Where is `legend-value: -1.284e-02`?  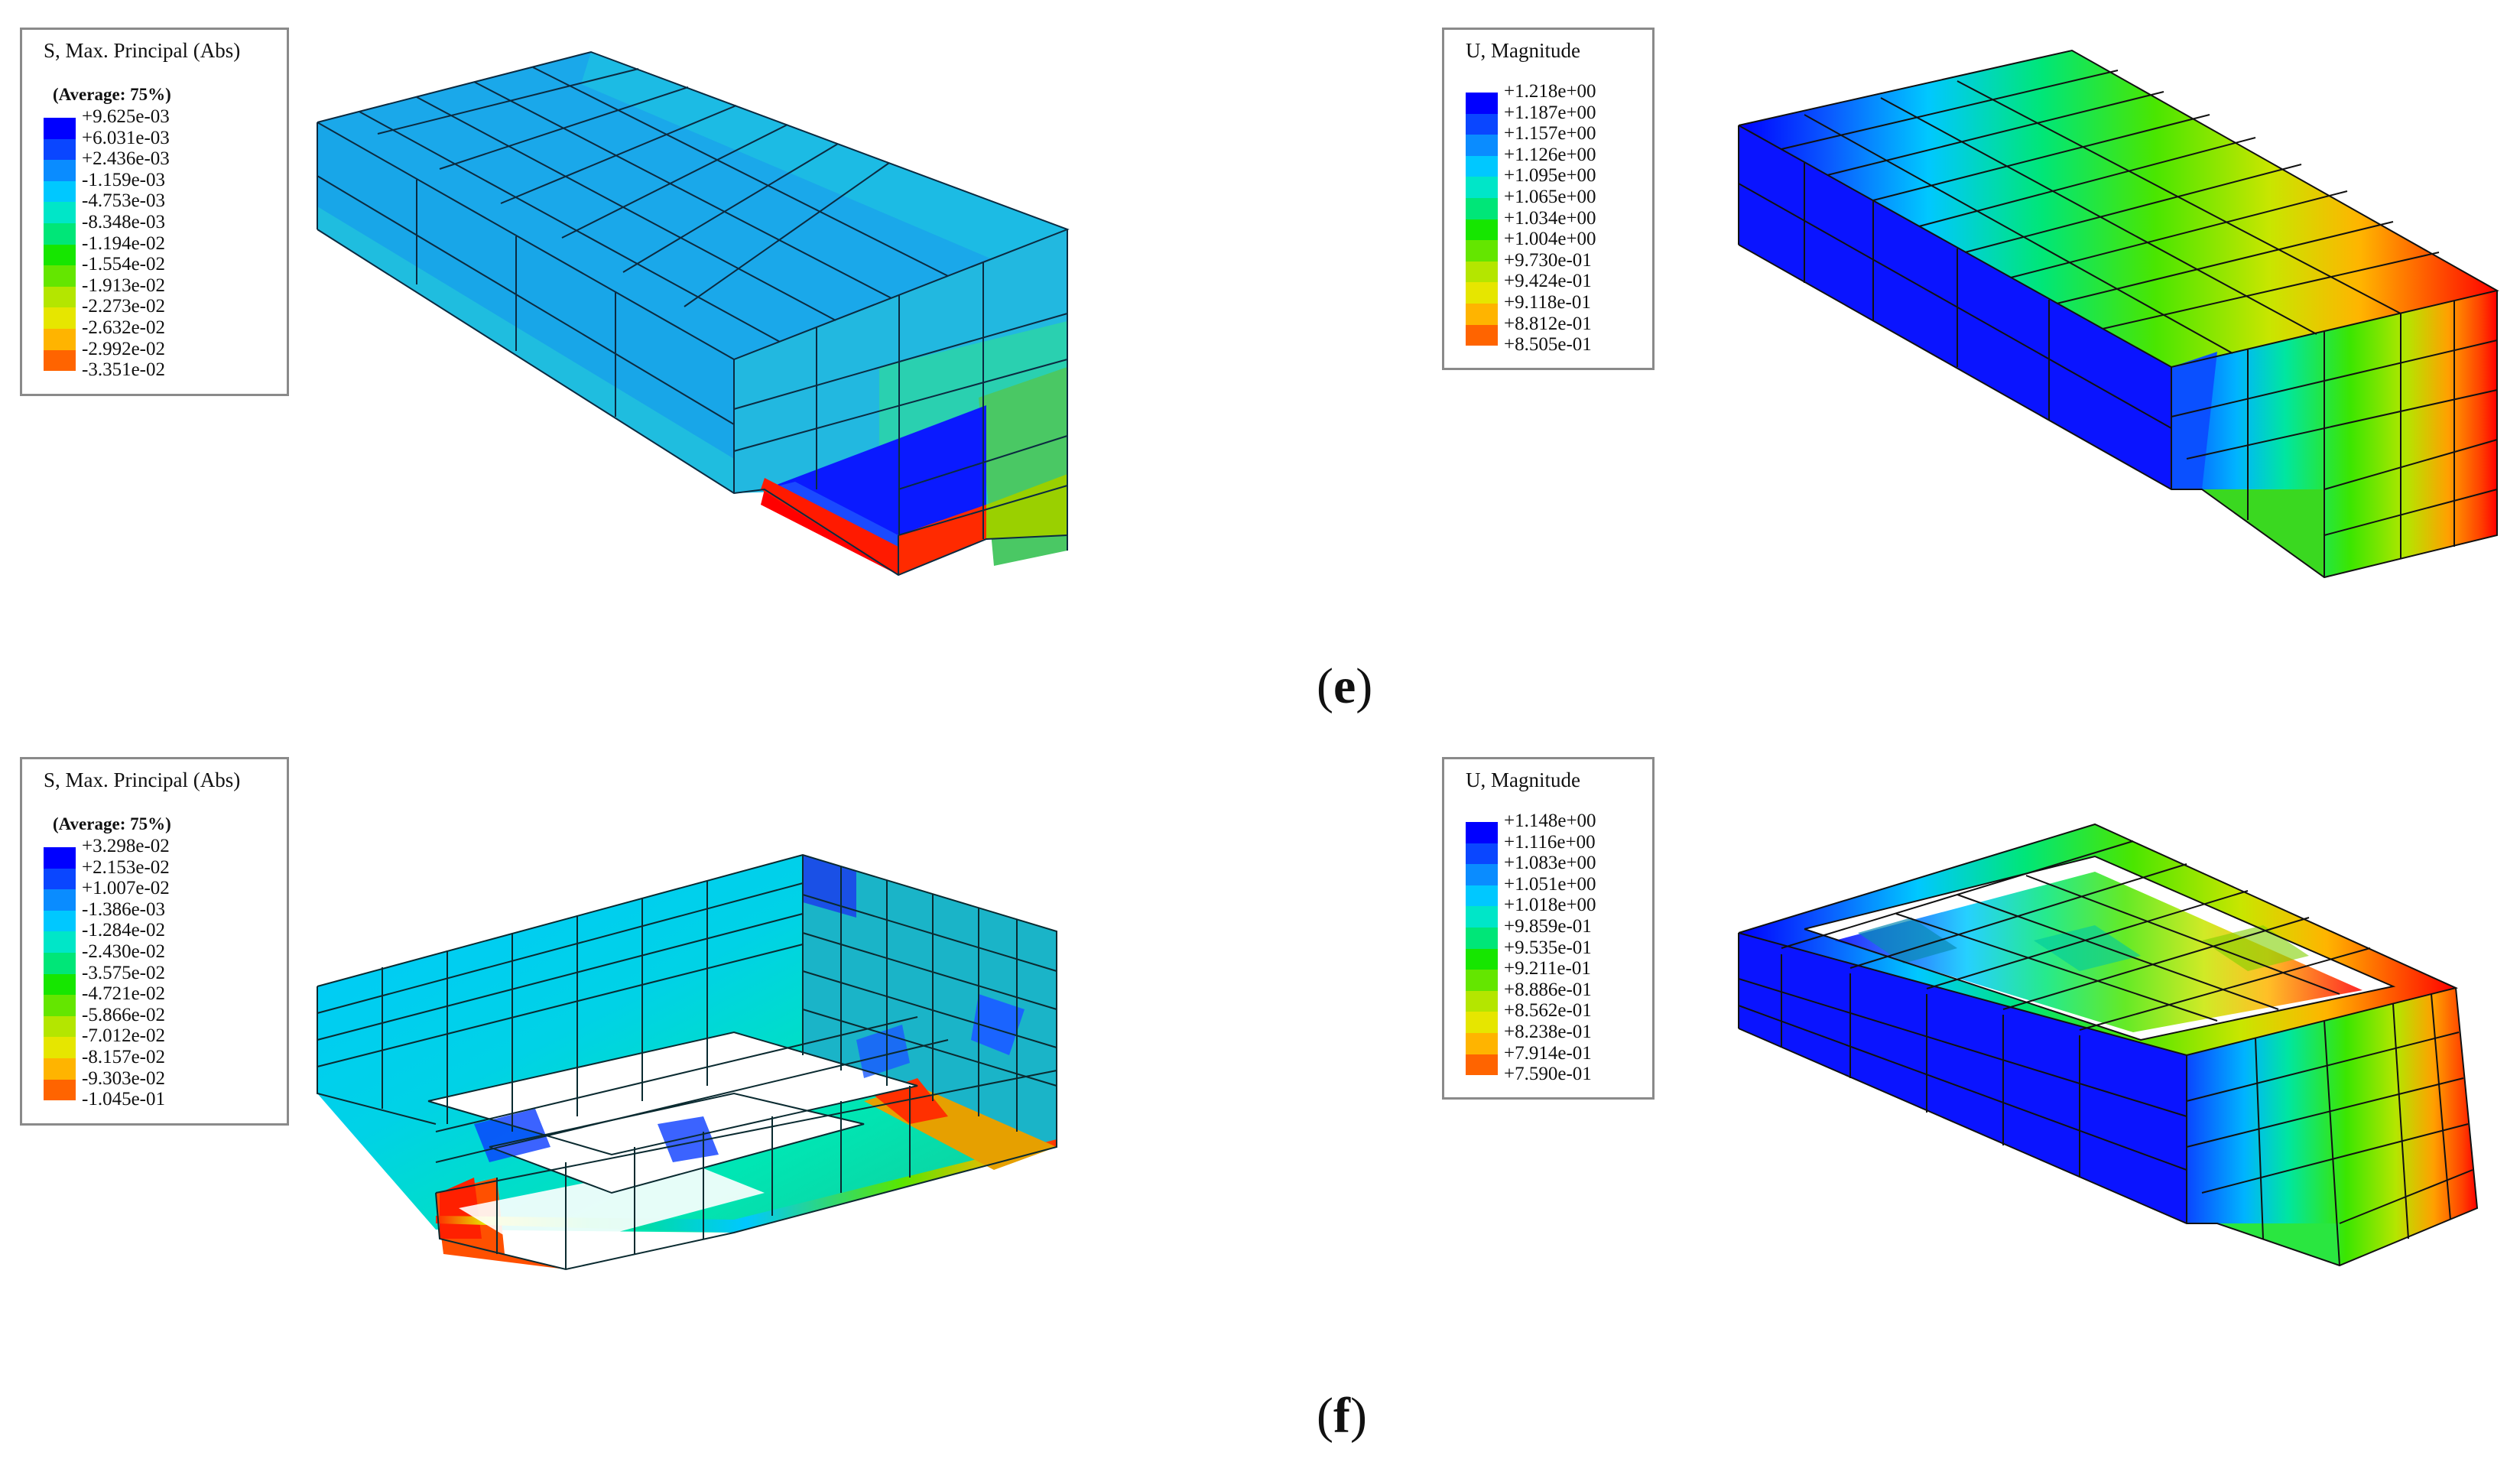
legend-value: -1.284e-02 is located at coordinates (124, 930).